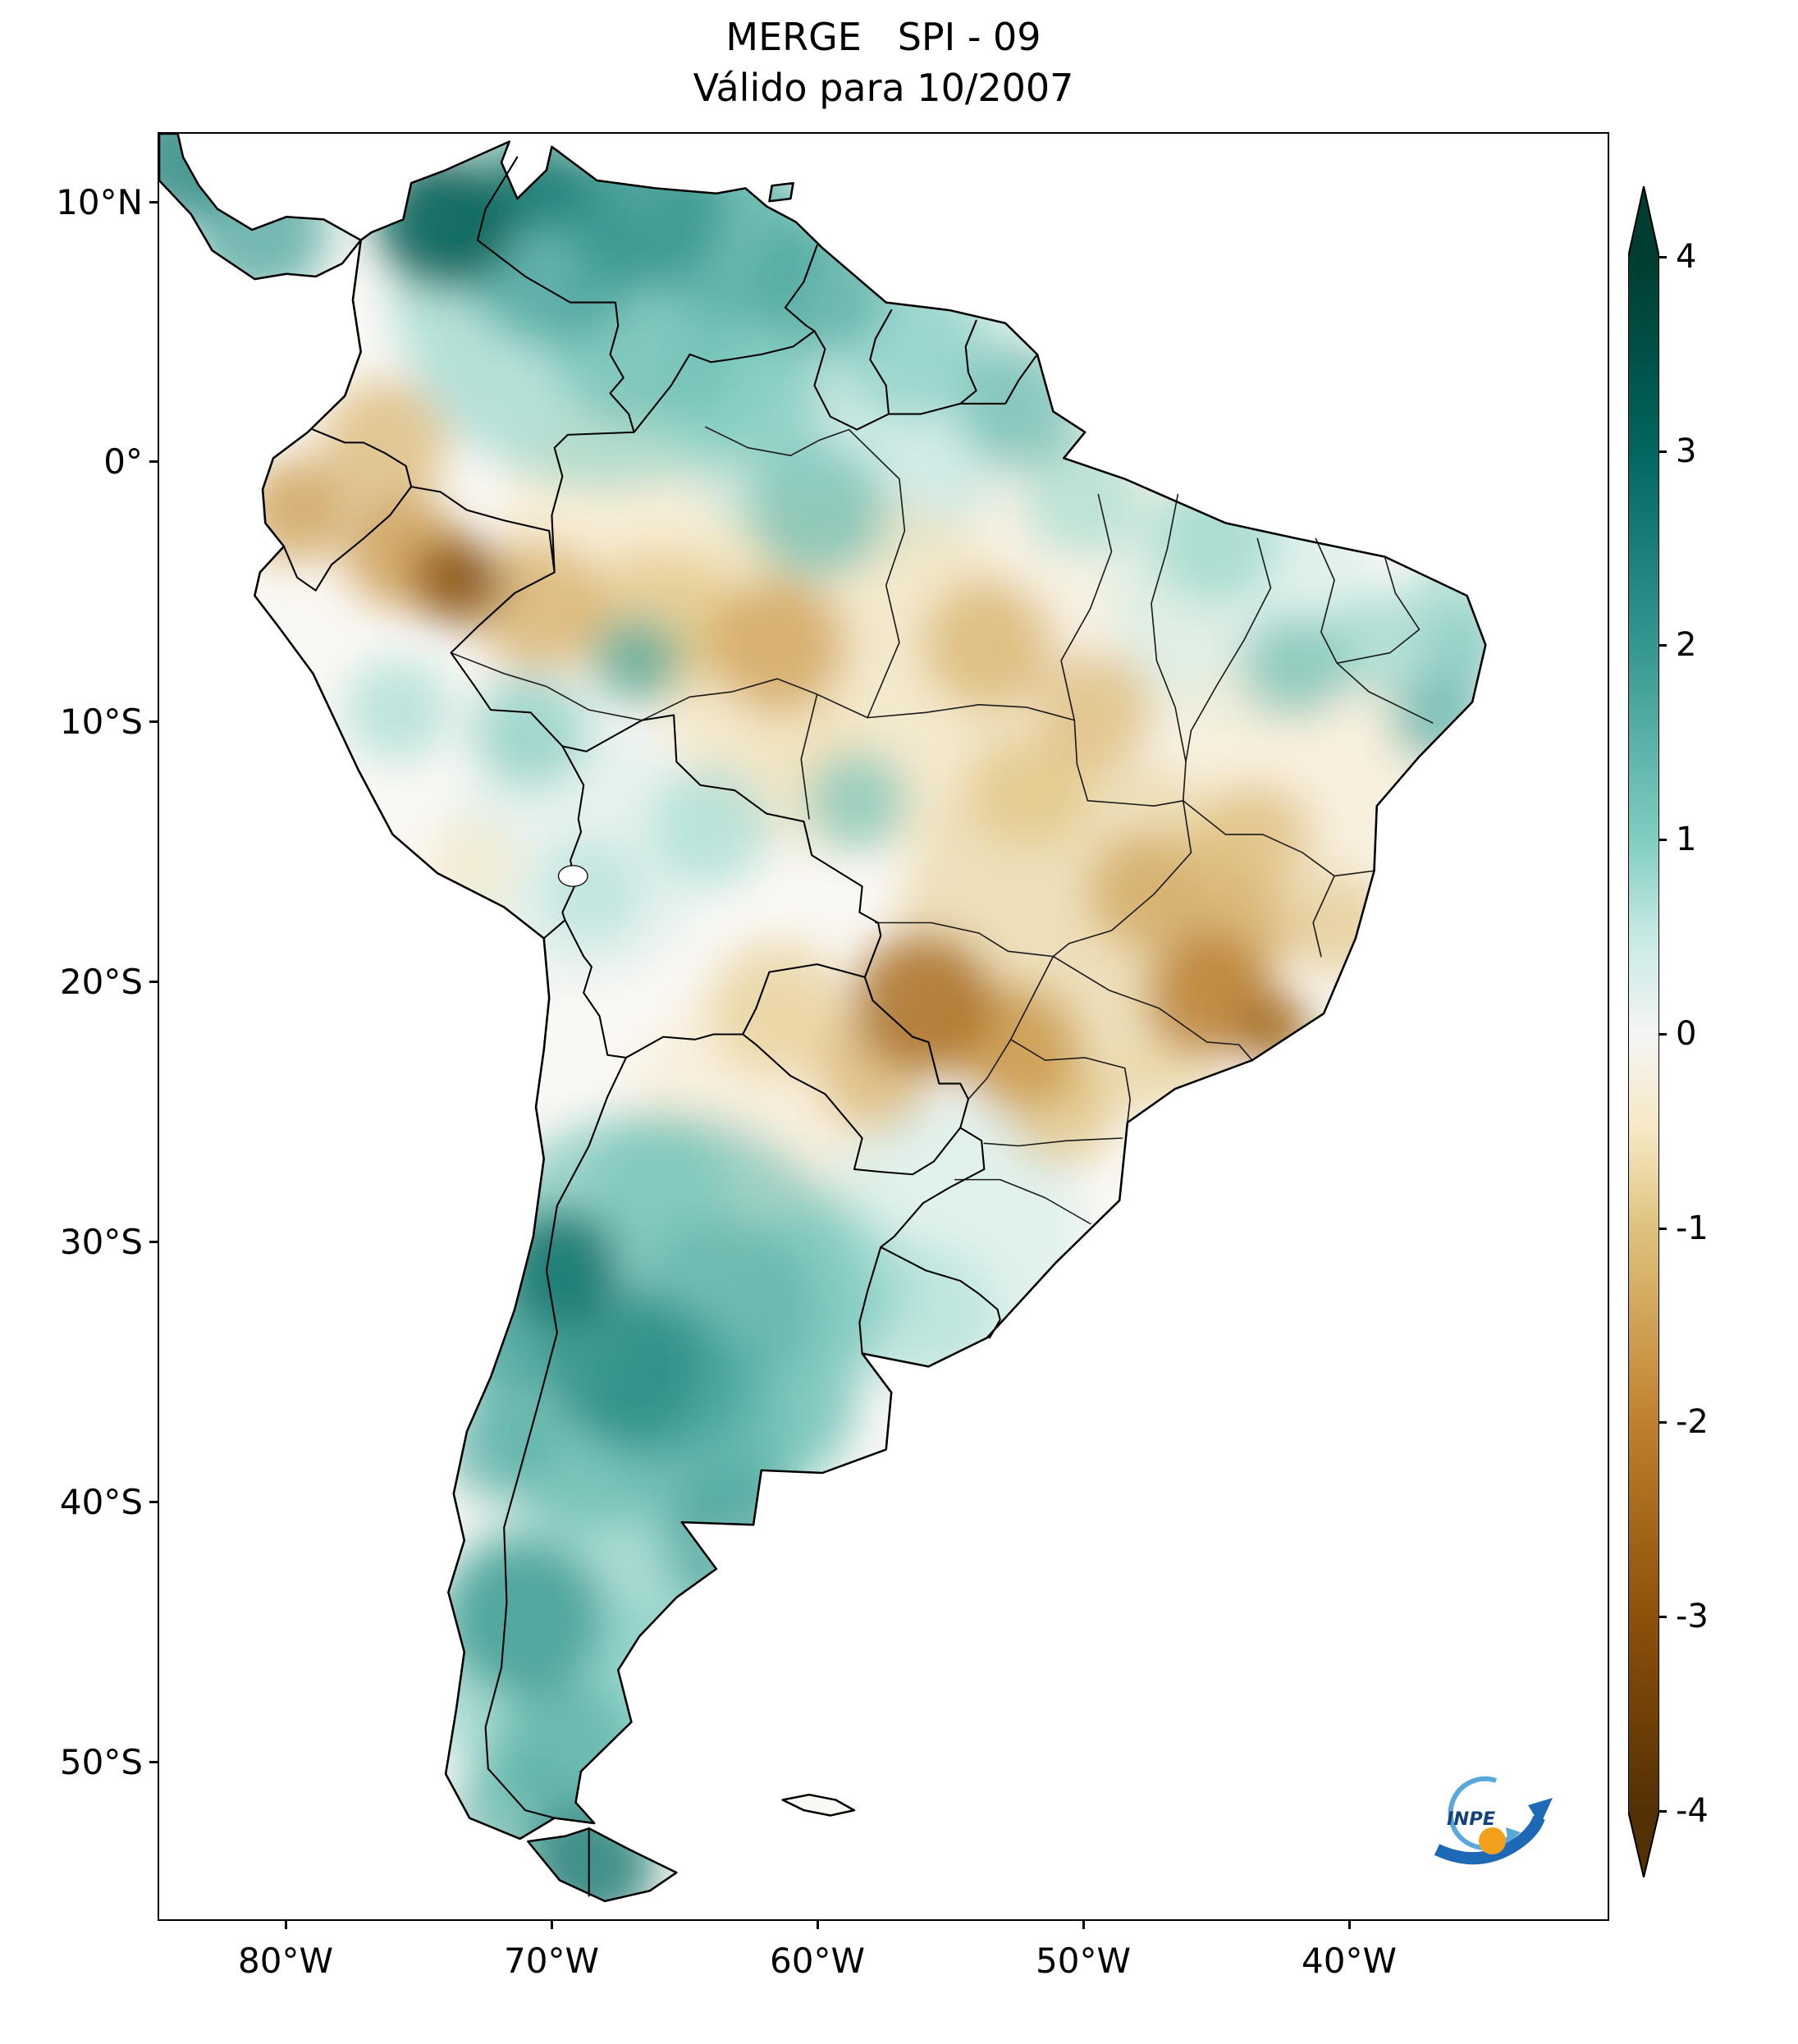  What do you see at coordinates (123, 461) in the screenshot?
I see `lat-tick-label-0: 0°` at bounding box center [123, 461].